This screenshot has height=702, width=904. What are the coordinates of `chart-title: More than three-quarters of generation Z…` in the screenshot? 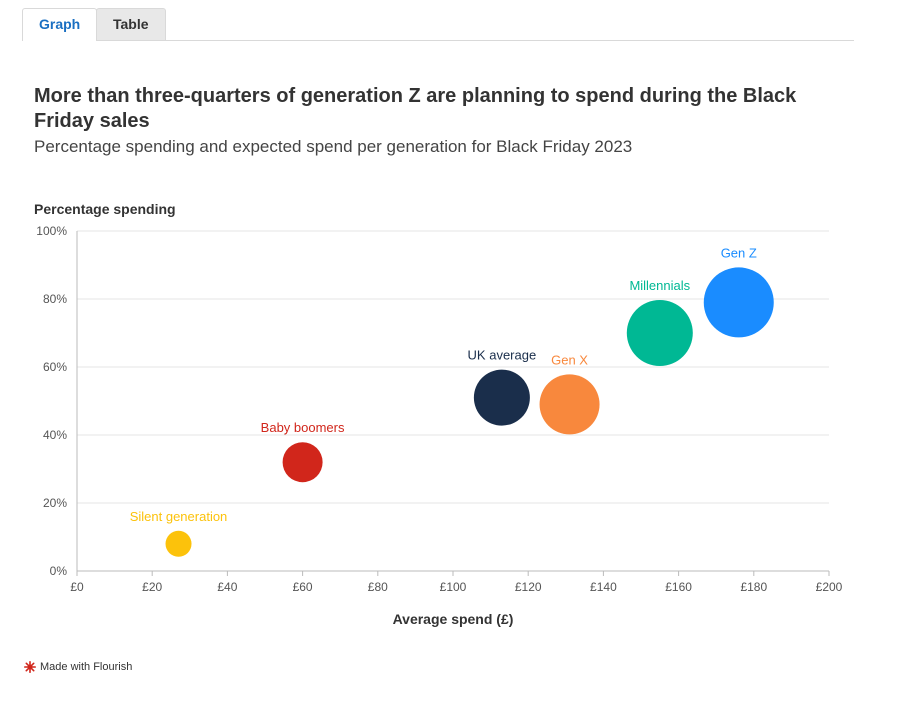 It's located at (415, 108).